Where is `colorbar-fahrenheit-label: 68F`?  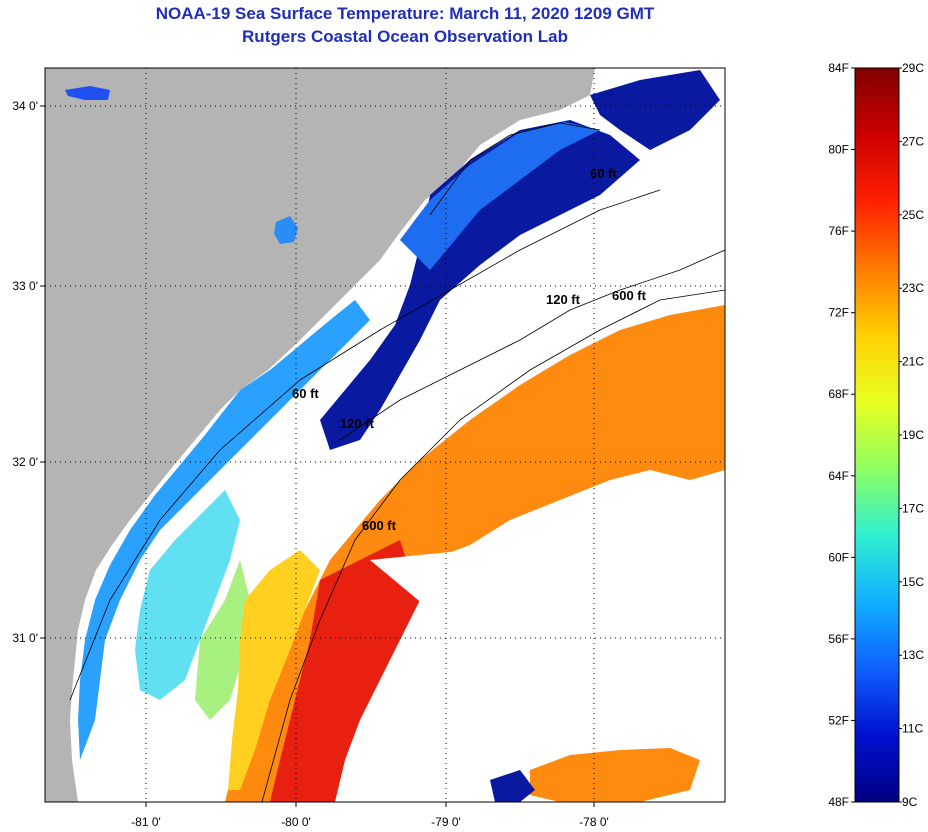
colorbar-fahrenheit-label: 68F is located at coordinates (838, 394).